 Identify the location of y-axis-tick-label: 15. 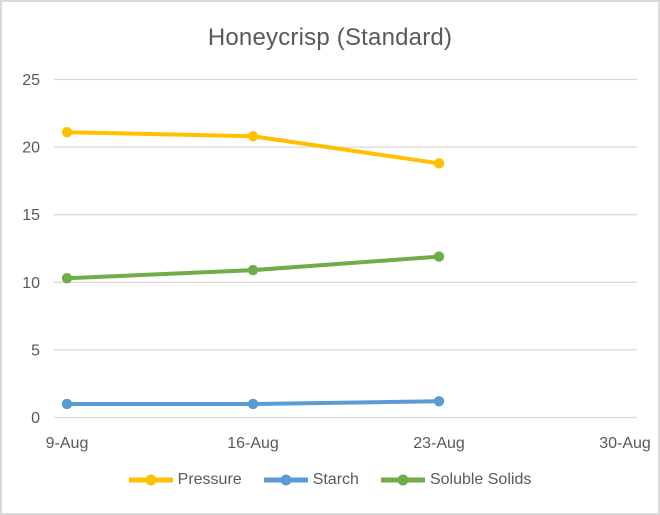
(31, 215).